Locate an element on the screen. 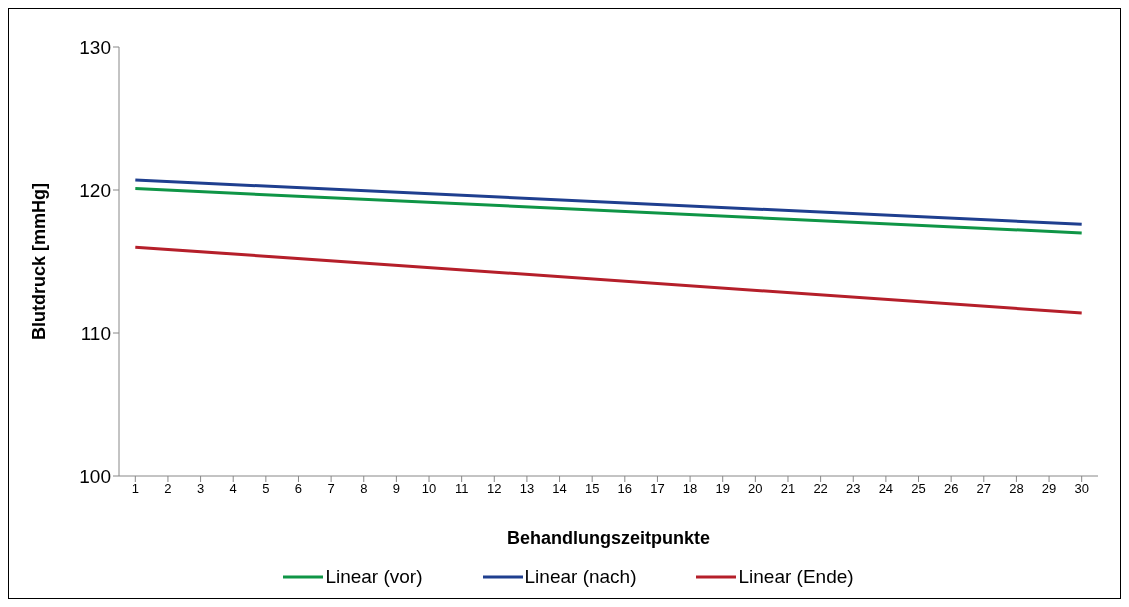 The height and width of the screenshot is (607, 1129). y-tick-label: 100 is located at coordinates (95, 476).